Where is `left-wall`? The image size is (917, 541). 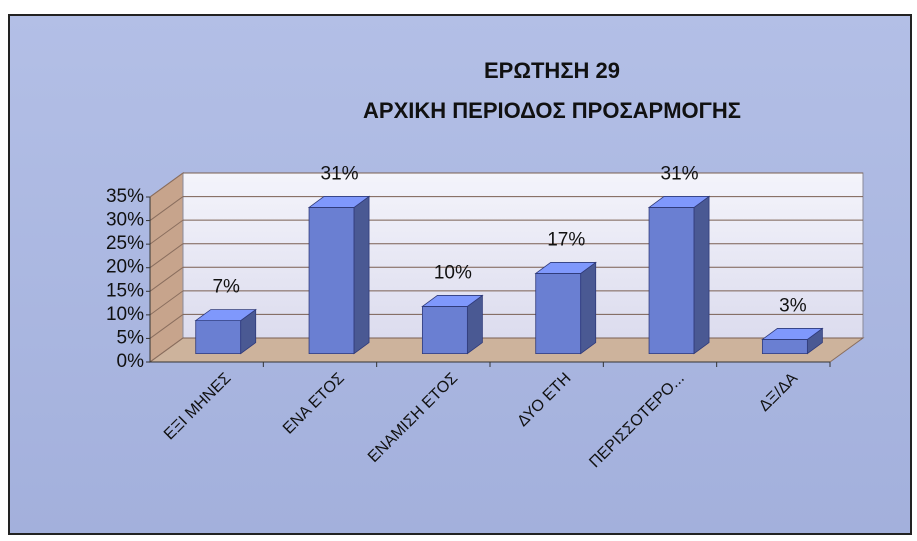 left-wall is located at coordinates (166, 267).